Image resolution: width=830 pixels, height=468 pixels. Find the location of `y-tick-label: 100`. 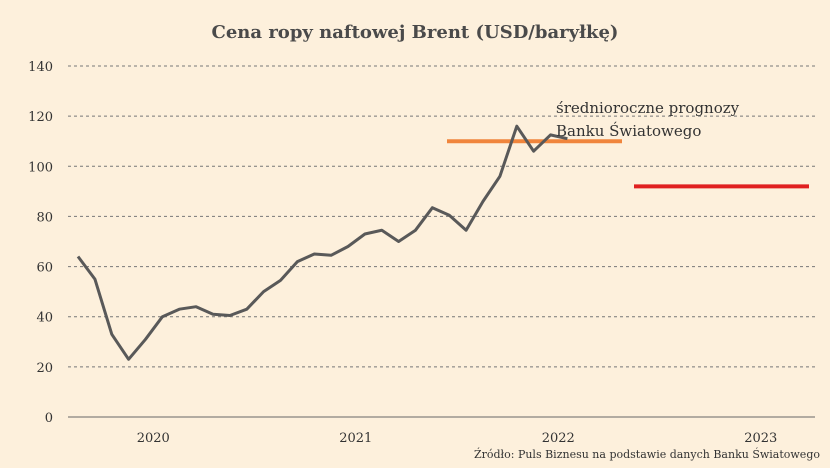

y-tick-label: 100 is located at coordinates (40, 167).